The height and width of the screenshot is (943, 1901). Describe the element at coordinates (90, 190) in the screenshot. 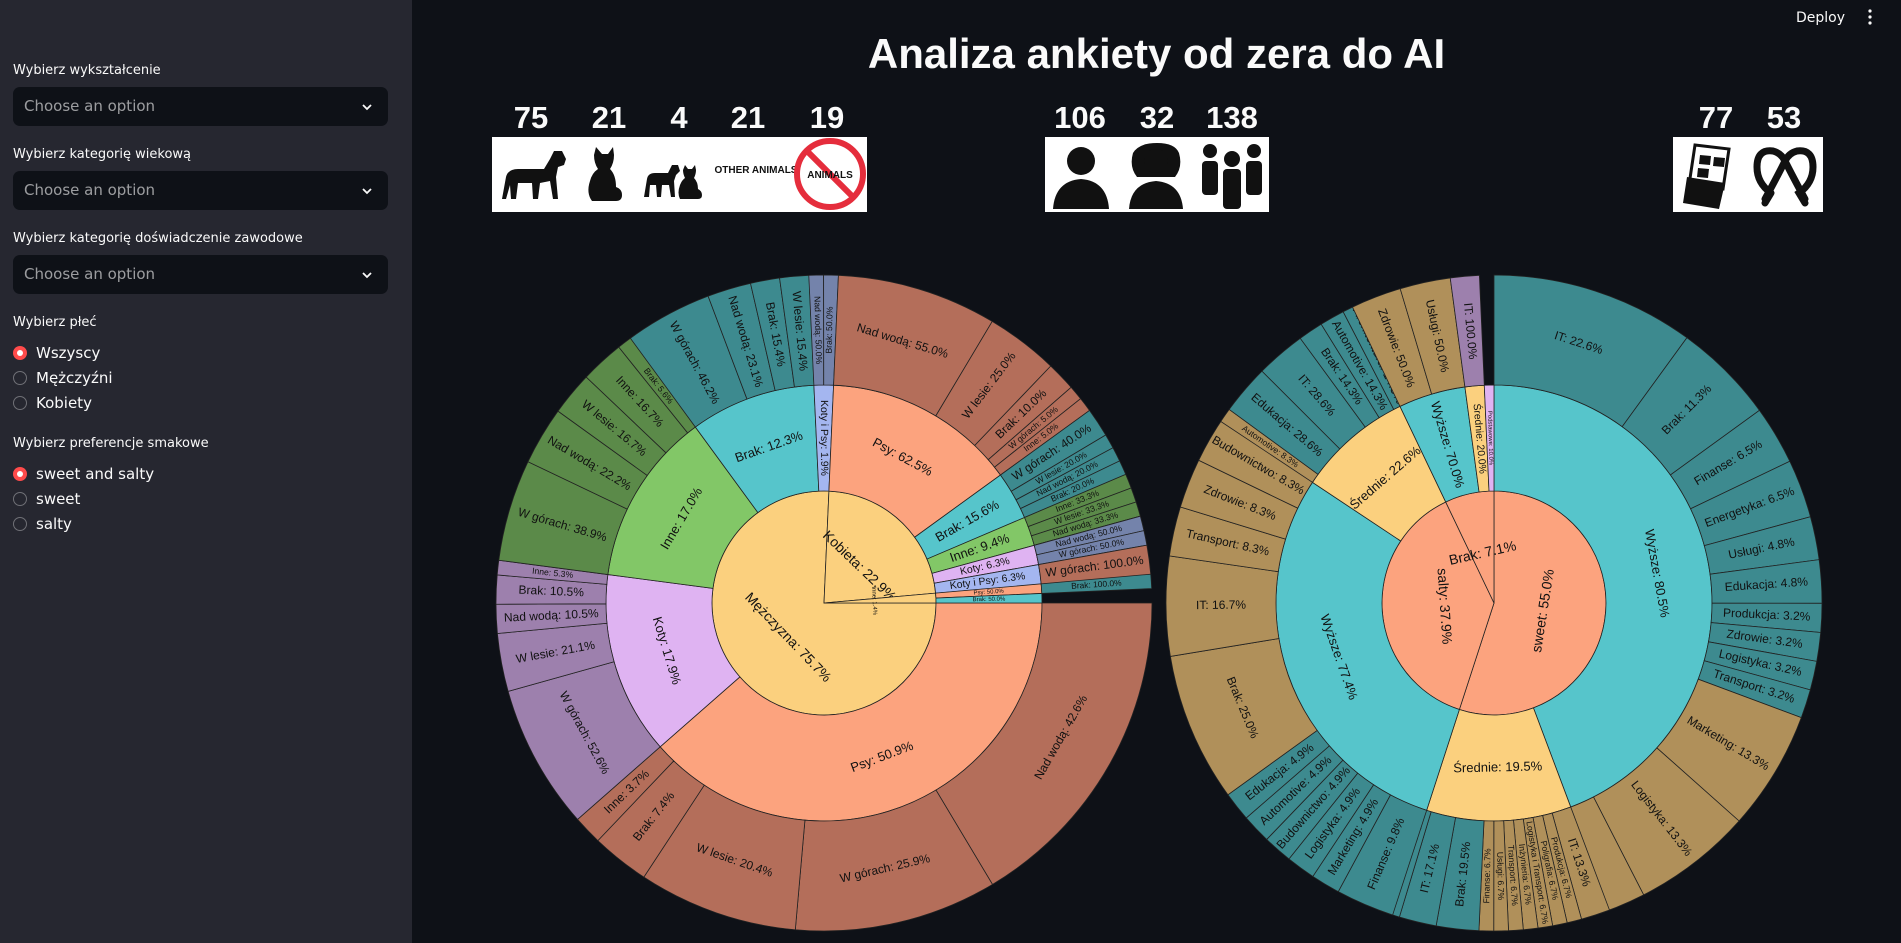

I see `age-placeholder: Choose an option` at that location.